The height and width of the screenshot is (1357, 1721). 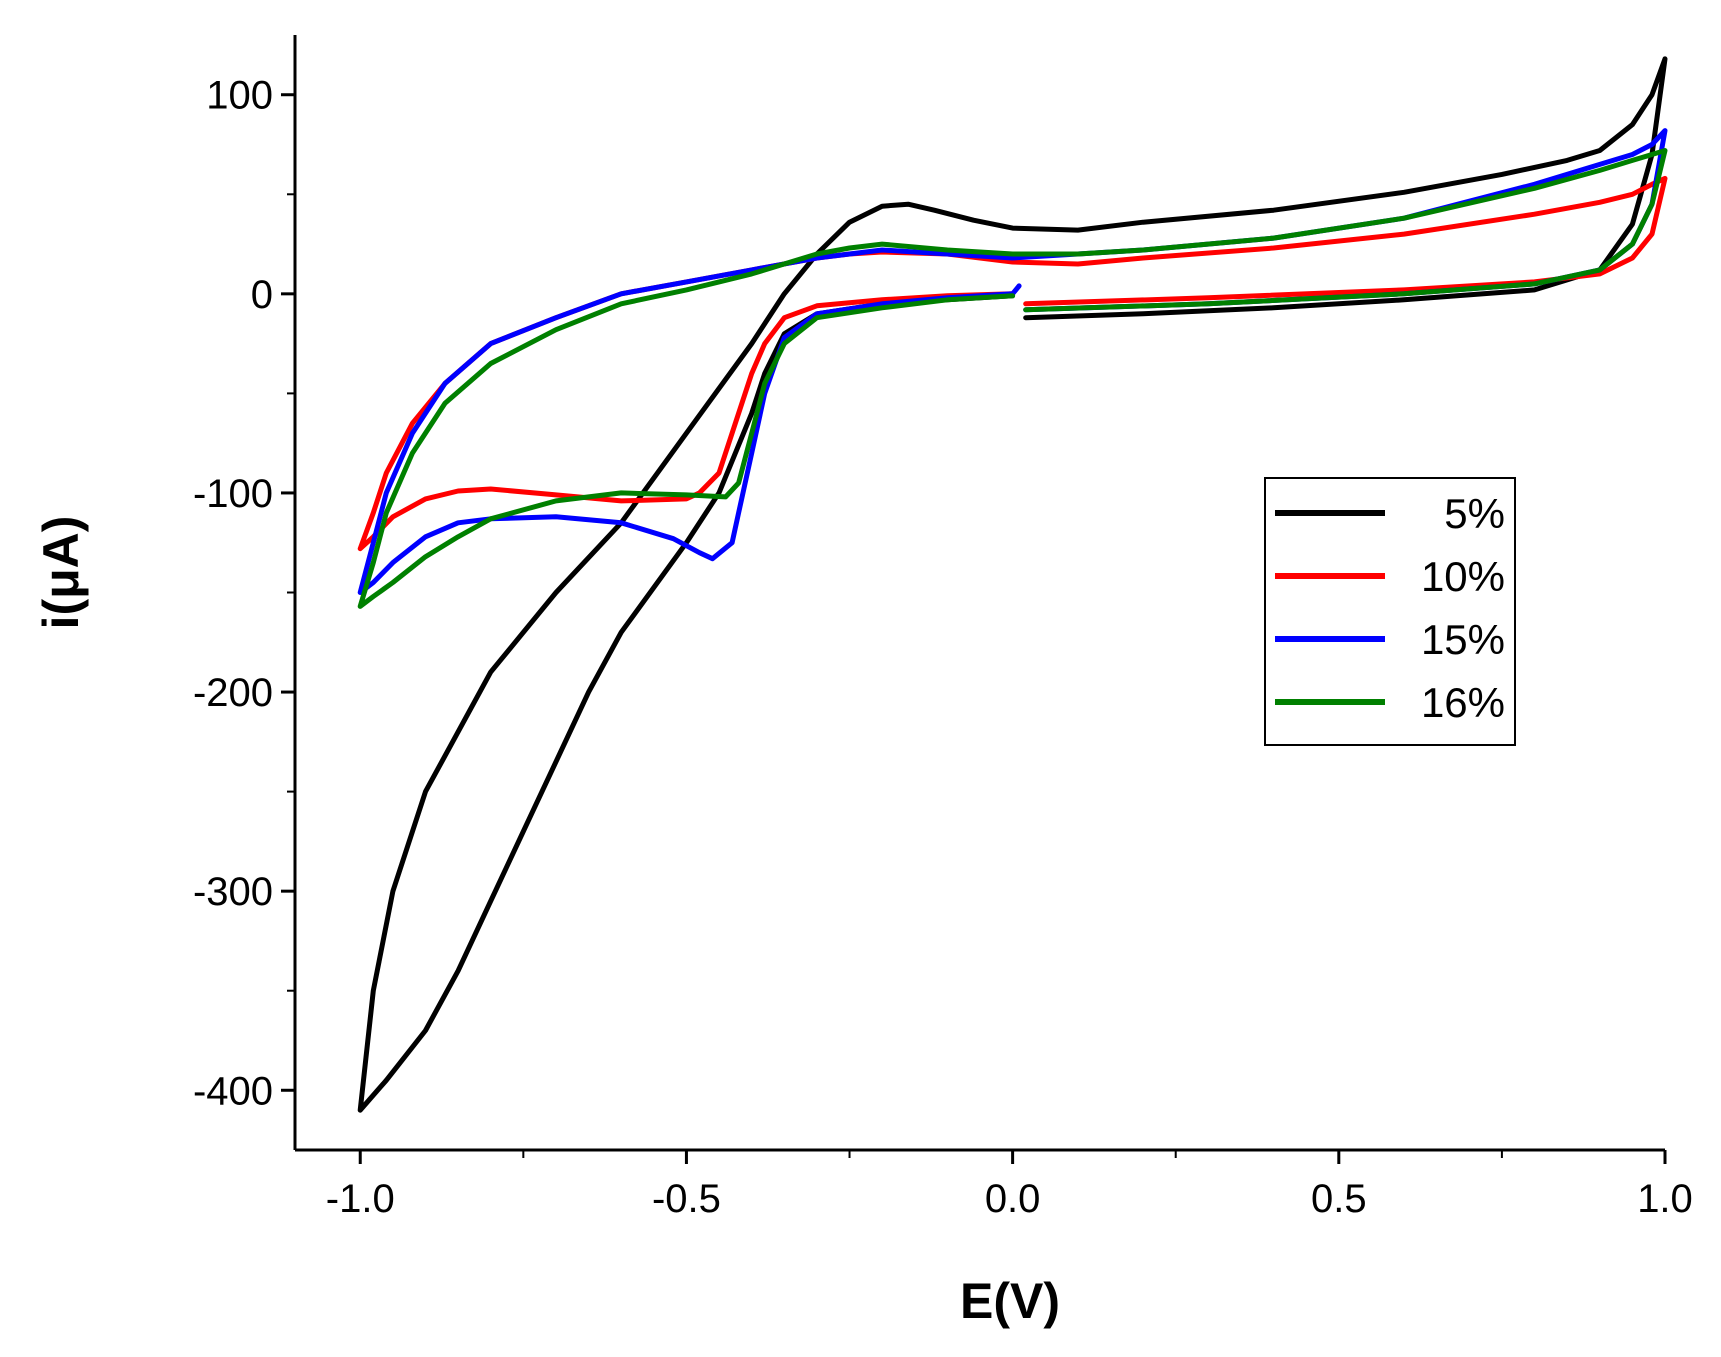 What do you see at coordinates (262, 295) in the screenshot?
I see `y-tick-label: 0` at bounding box center [262, 295].